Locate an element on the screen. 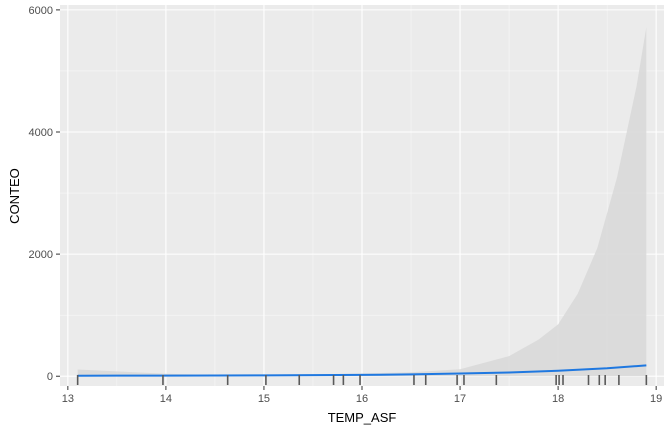 The width and height of the screenshot is (671, 436). y-tick-label: 6000 is located at coordinates (41, 11).